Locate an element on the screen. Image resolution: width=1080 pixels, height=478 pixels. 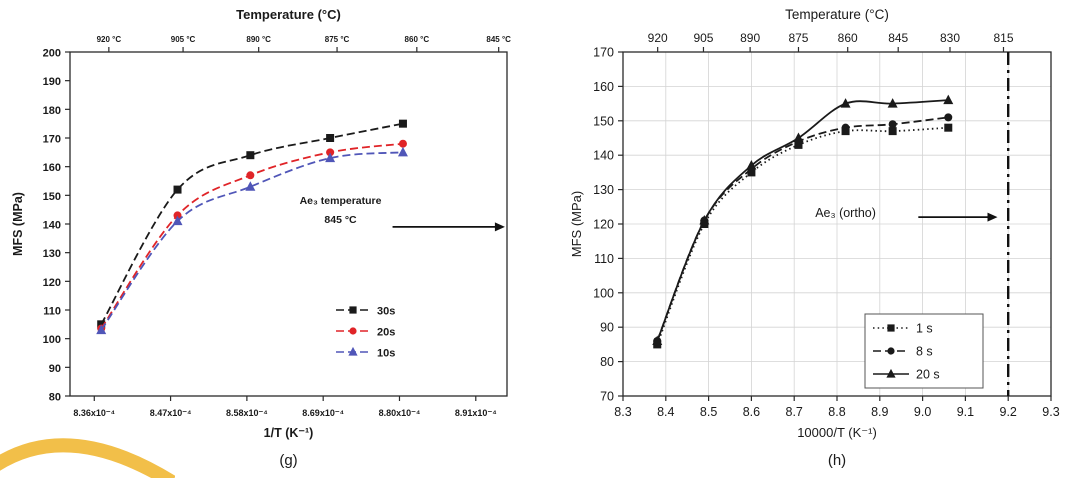
svg-text: 8.36x10⁻⁴ is located at coordinates (94, 413).